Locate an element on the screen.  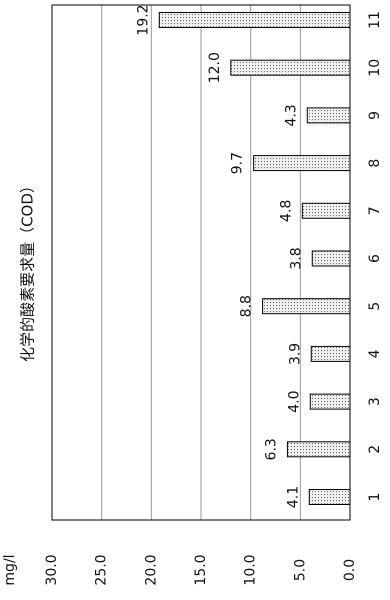
value-label: 3.8 is located at coordinates (296, 258).